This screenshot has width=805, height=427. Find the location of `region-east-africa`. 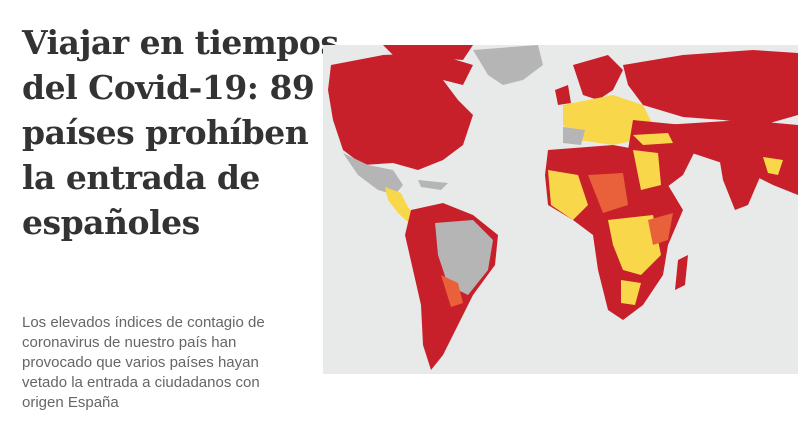

region-east-africa is located at coordinates (660, 229).